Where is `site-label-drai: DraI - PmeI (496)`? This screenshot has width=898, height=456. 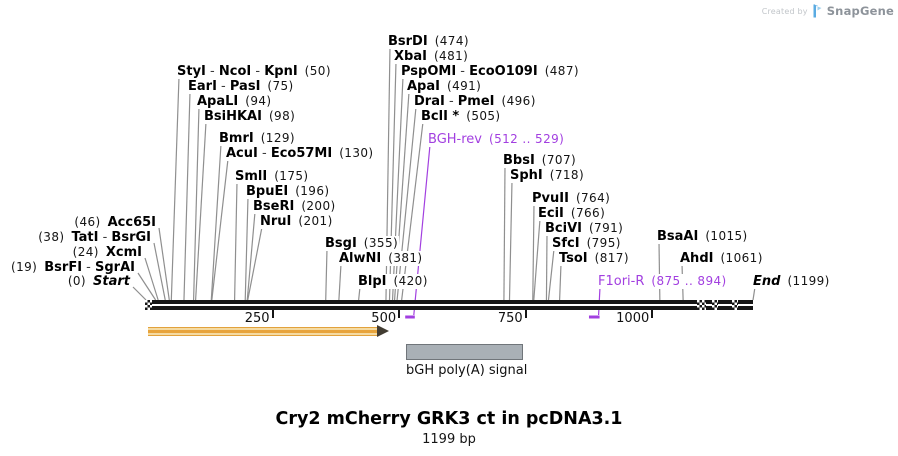
site-label-drai: DraI - PmeI (496) is located at coordinates (475, 101).